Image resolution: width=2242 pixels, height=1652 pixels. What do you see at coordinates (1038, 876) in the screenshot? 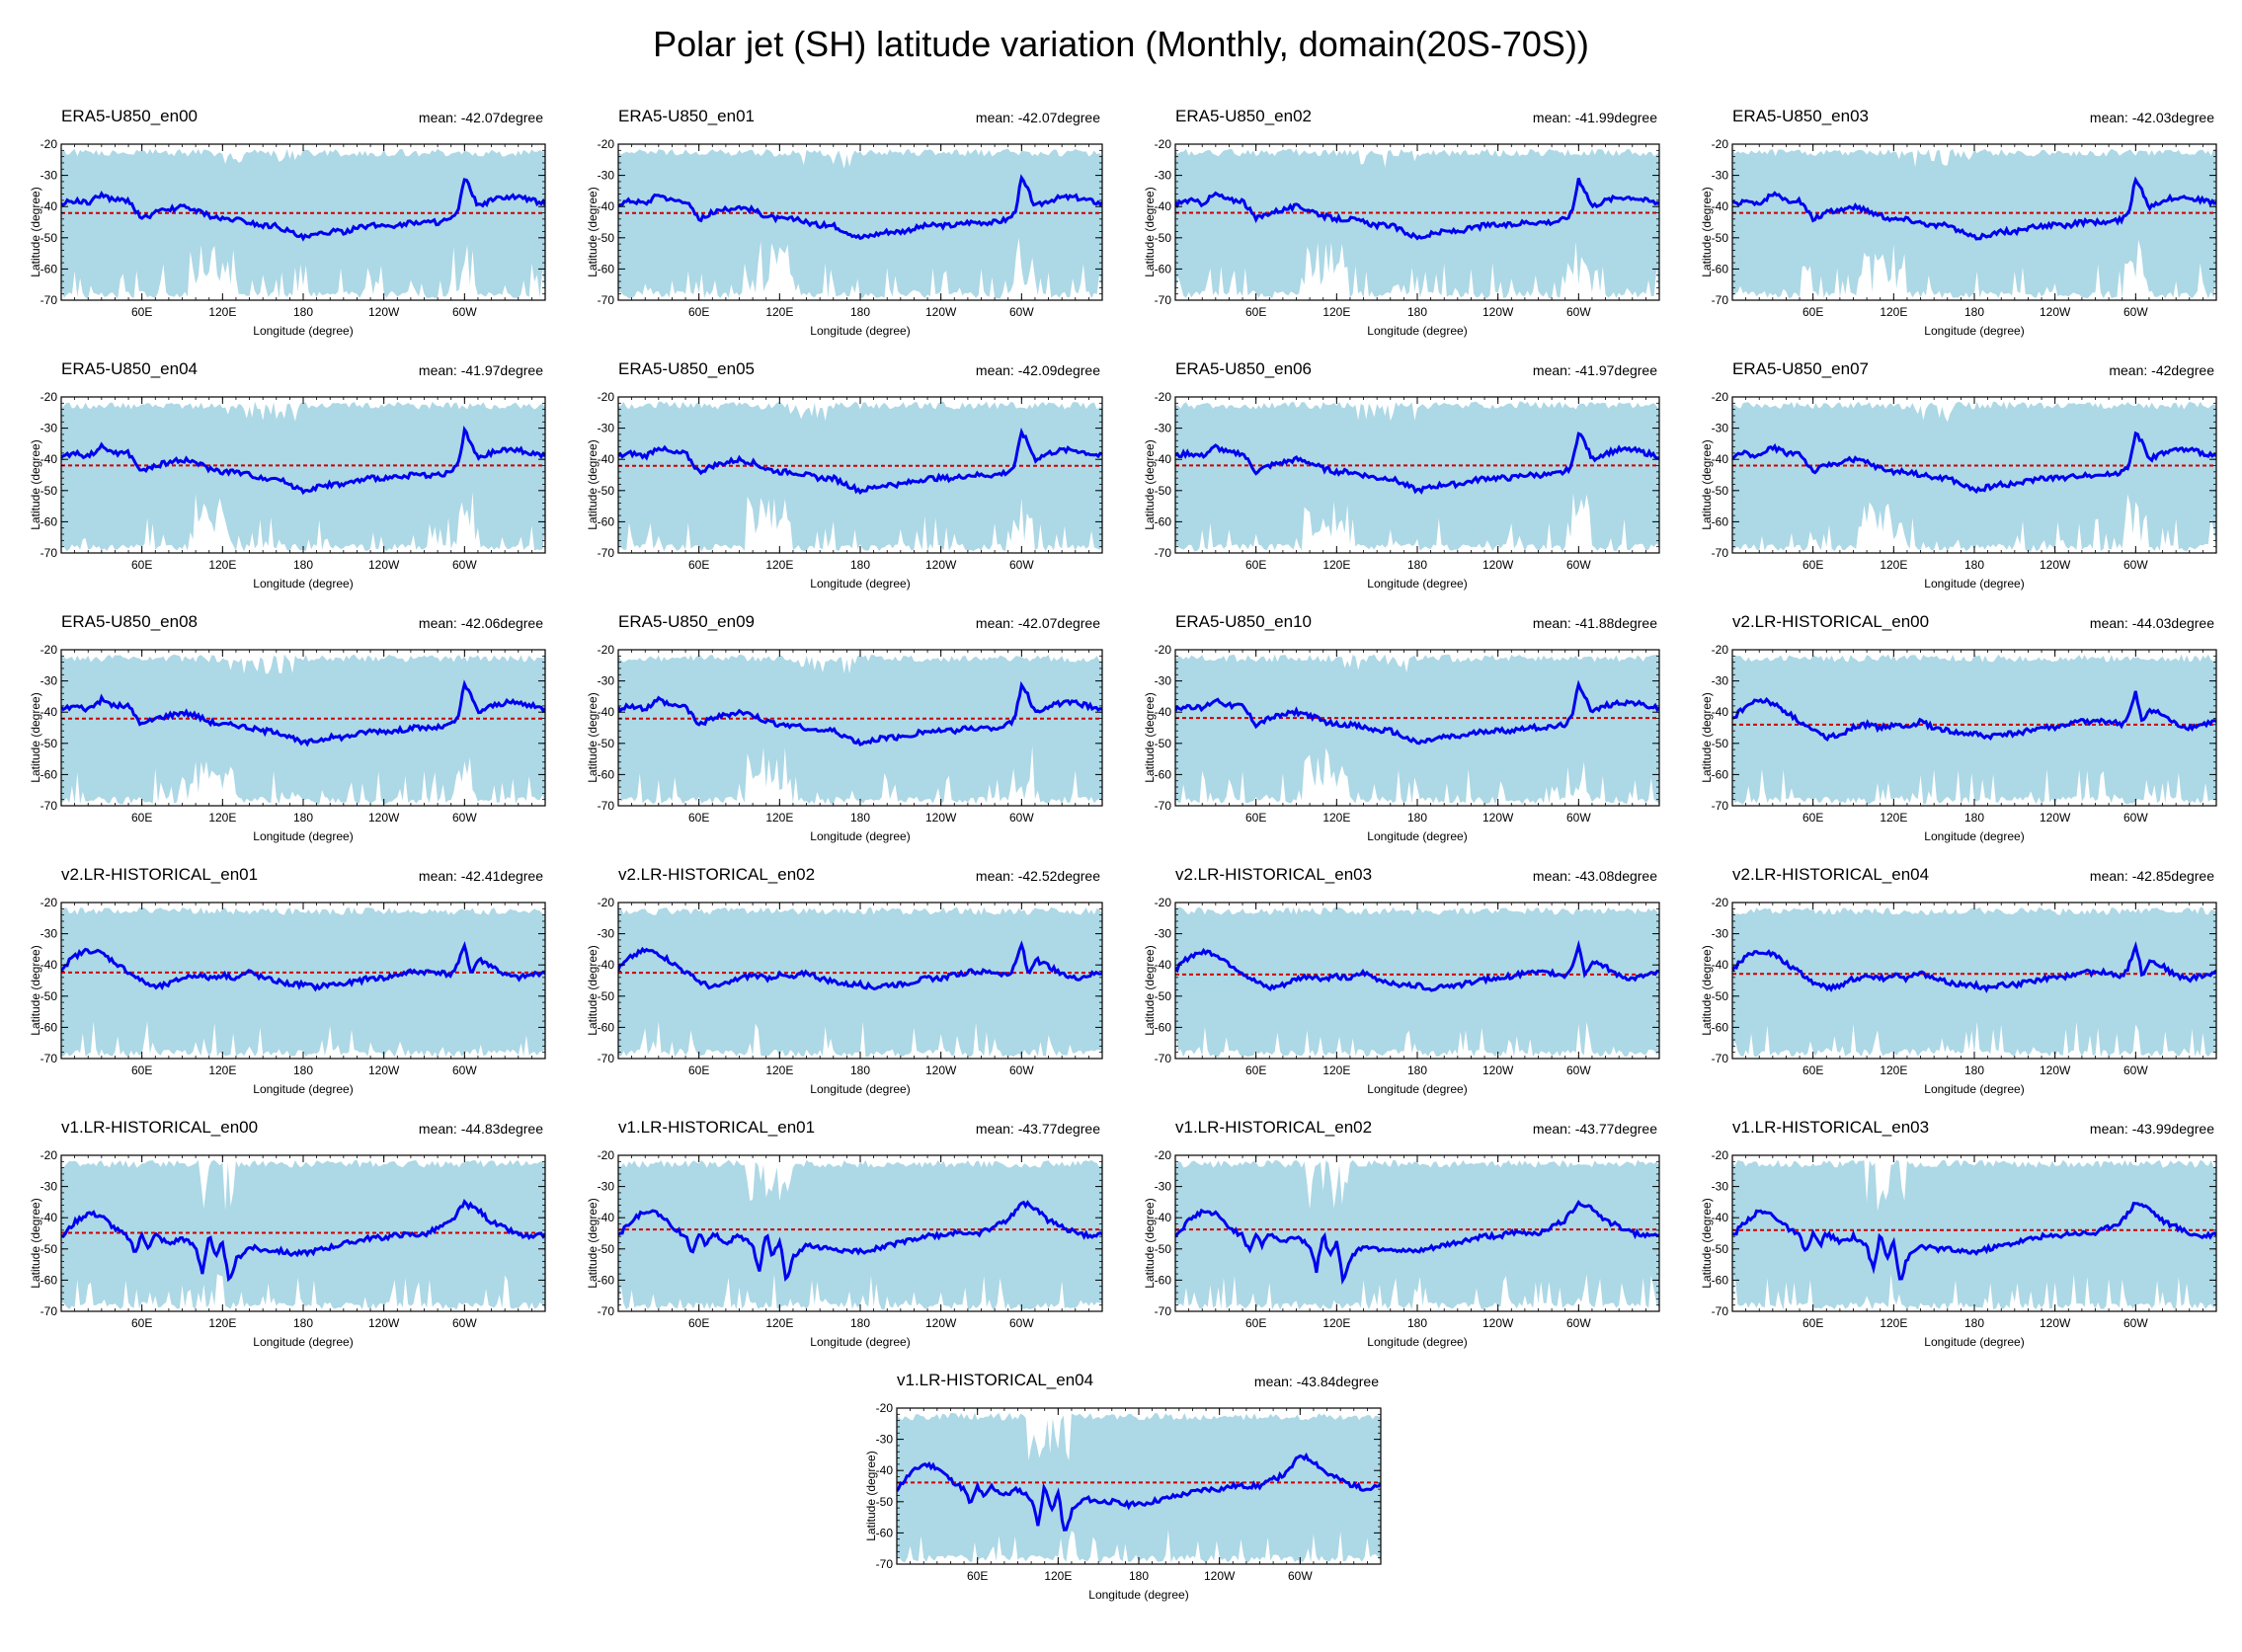
I see `panel-mean-label: mean: -42.52degree` at bounding box center [1038, 876].